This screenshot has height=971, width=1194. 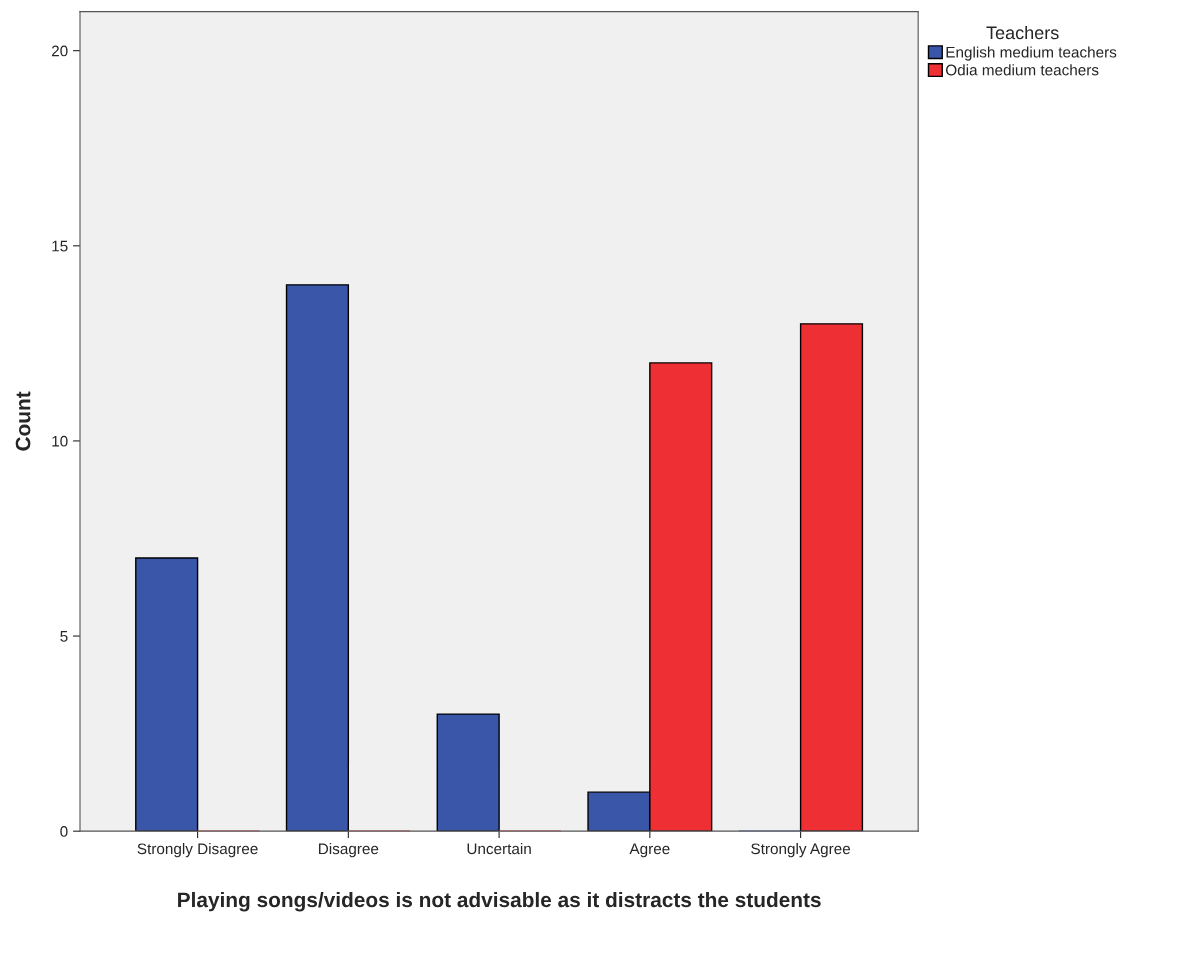 I want to click on y-tick-label: 10, so click(x=60, y=441).